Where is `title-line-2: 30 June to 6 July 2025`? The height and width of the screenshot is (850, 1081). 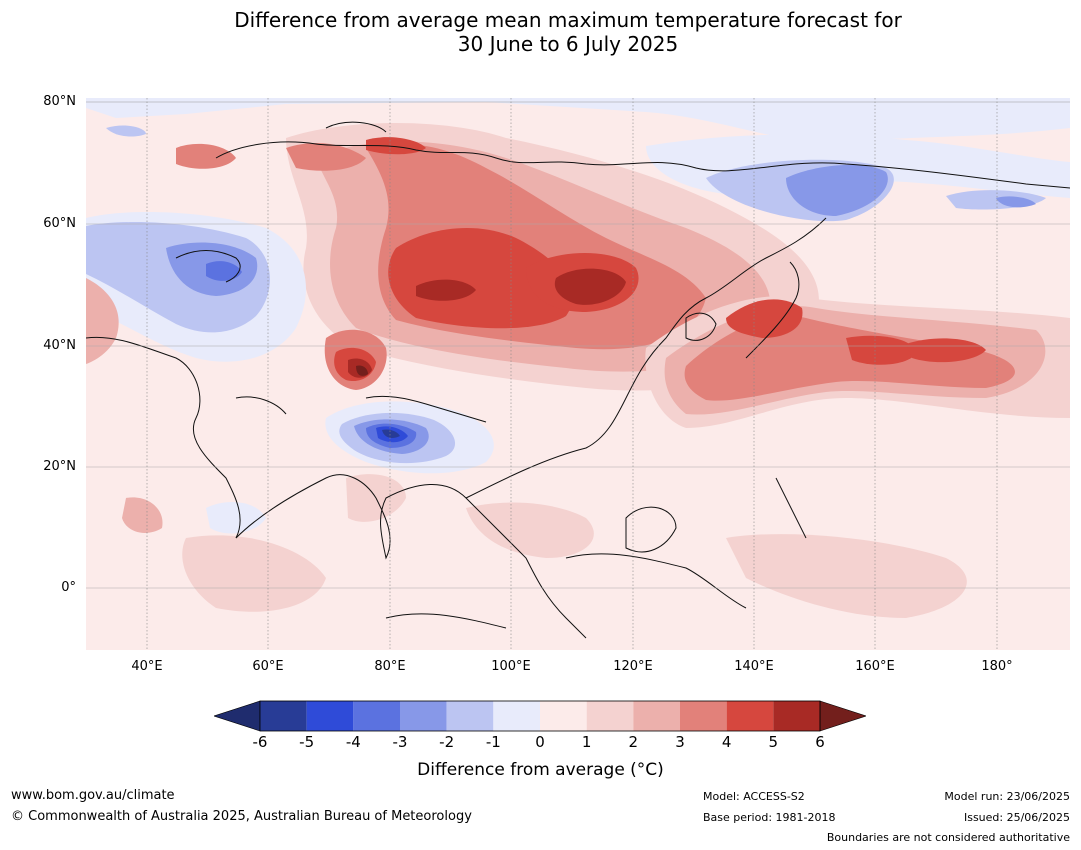 title-line-2: 30 June to 6 July 2025 is located at coordinates (568, 44).